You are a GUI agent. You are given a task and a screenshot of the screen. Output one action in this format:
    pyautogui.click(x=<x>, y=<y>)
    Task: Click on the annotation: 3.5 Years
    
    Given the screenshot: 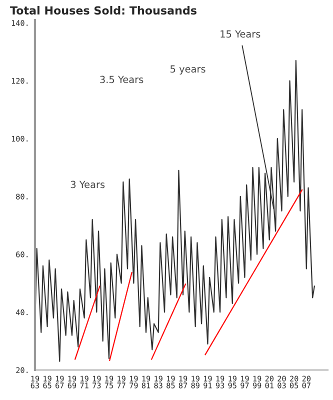 What is the action you would take?
    pyautogui.click(x=122, y=80)
    